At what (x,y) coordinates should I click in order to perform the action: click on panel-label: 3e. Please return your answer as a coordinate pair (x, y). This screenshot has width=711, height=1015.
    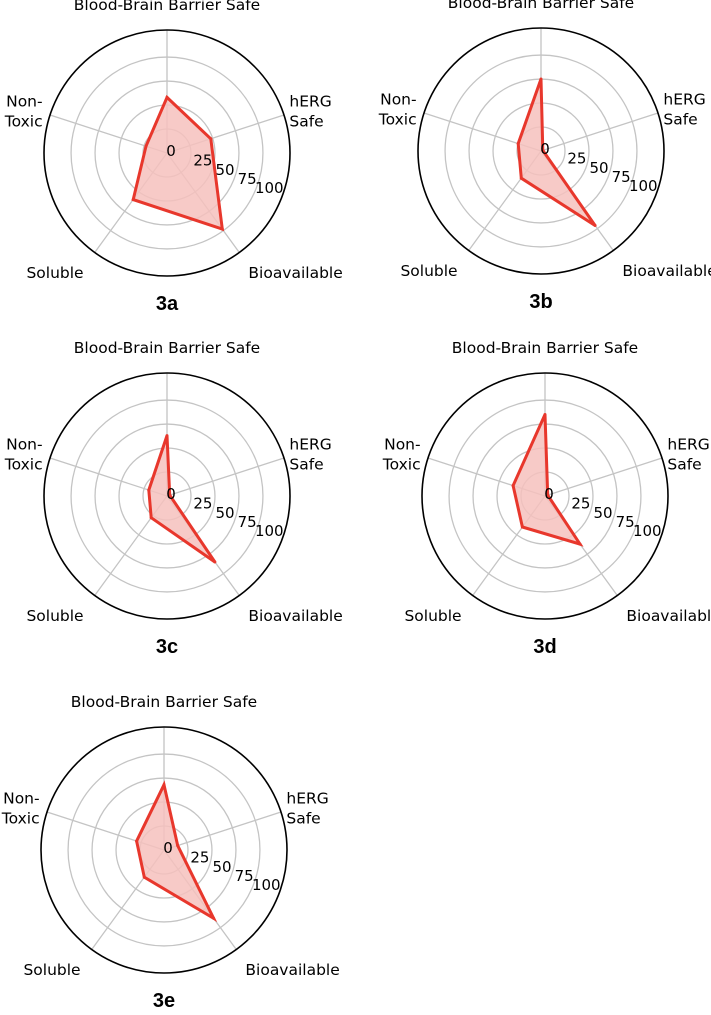
    Looking at the image, I should click on (164, 1001).